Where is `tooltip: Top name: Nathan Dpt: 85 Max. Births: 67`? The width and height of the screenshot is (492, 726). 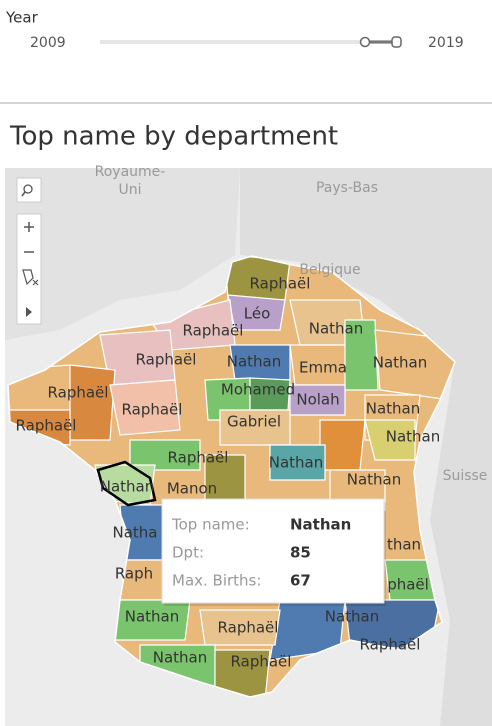 tooltip: Top name: Nathan Dpt: 85 Max. Births: 67 is located at coordinates (273, 552).